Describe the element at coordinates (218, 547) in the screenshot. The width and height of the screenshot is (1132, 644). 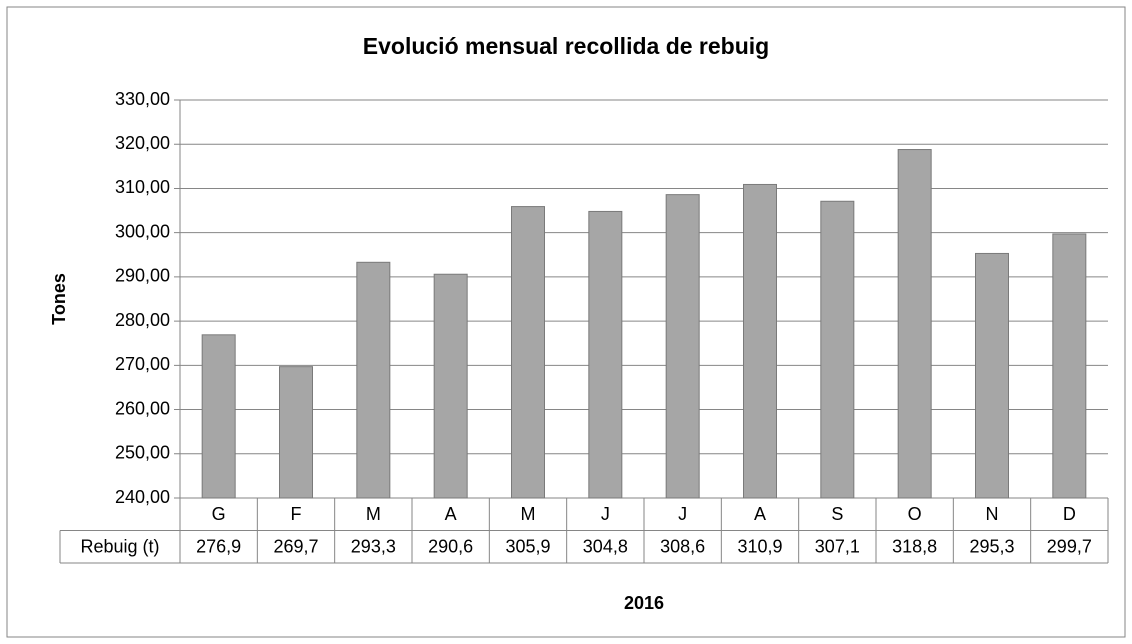
I see `data-label: 276,9` at that location.